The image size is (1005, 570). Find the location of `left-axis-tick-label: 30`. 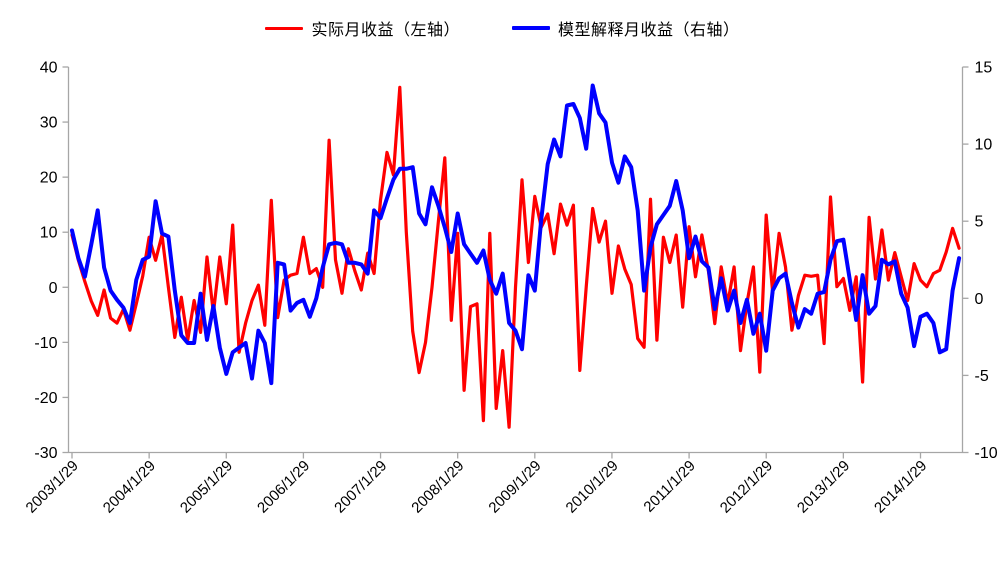

left-axis-tick-label: 30 is located at coordinates (49, 123).